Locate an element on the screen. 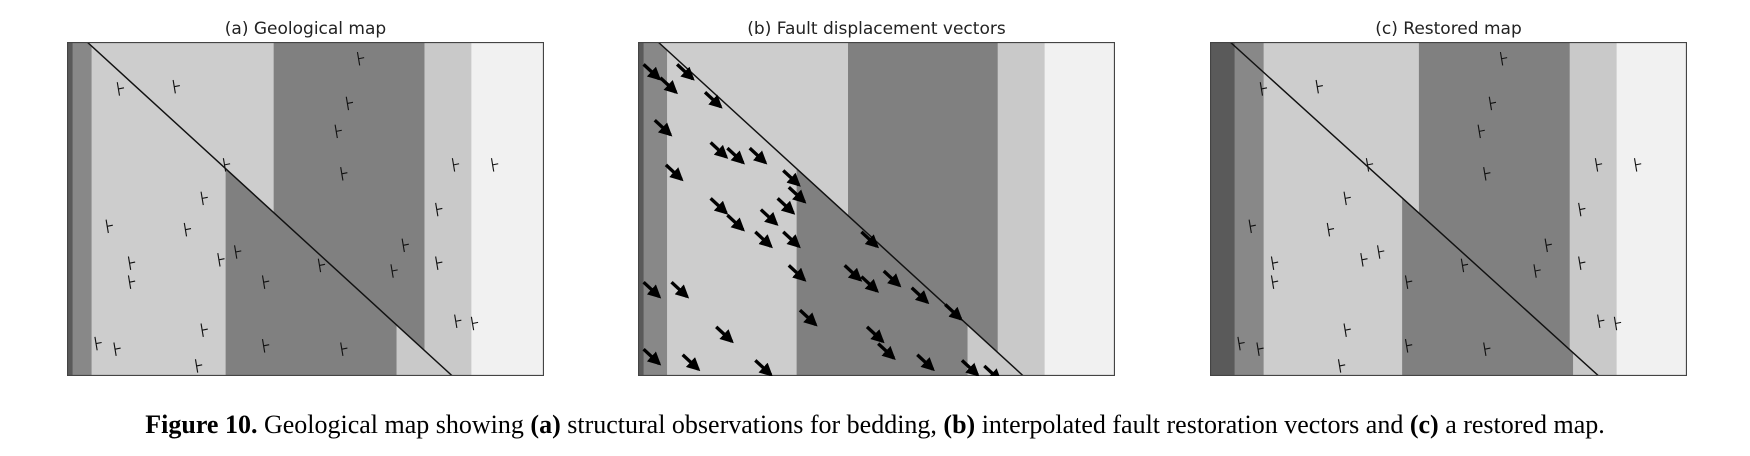  caption-text: (c) is located at coordinates (1424, 424).